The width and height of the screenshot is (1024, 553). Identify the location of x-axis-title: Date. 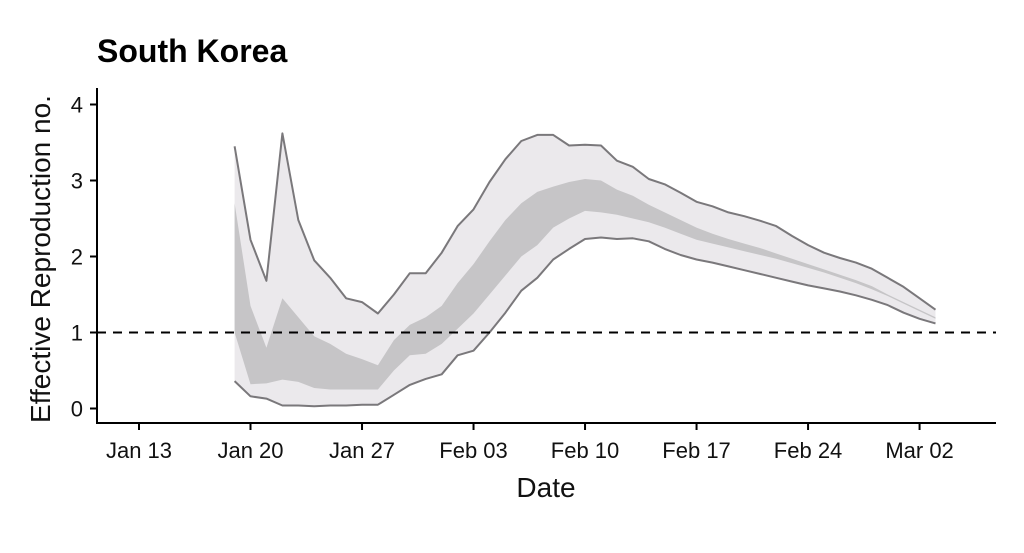
(545, 487).